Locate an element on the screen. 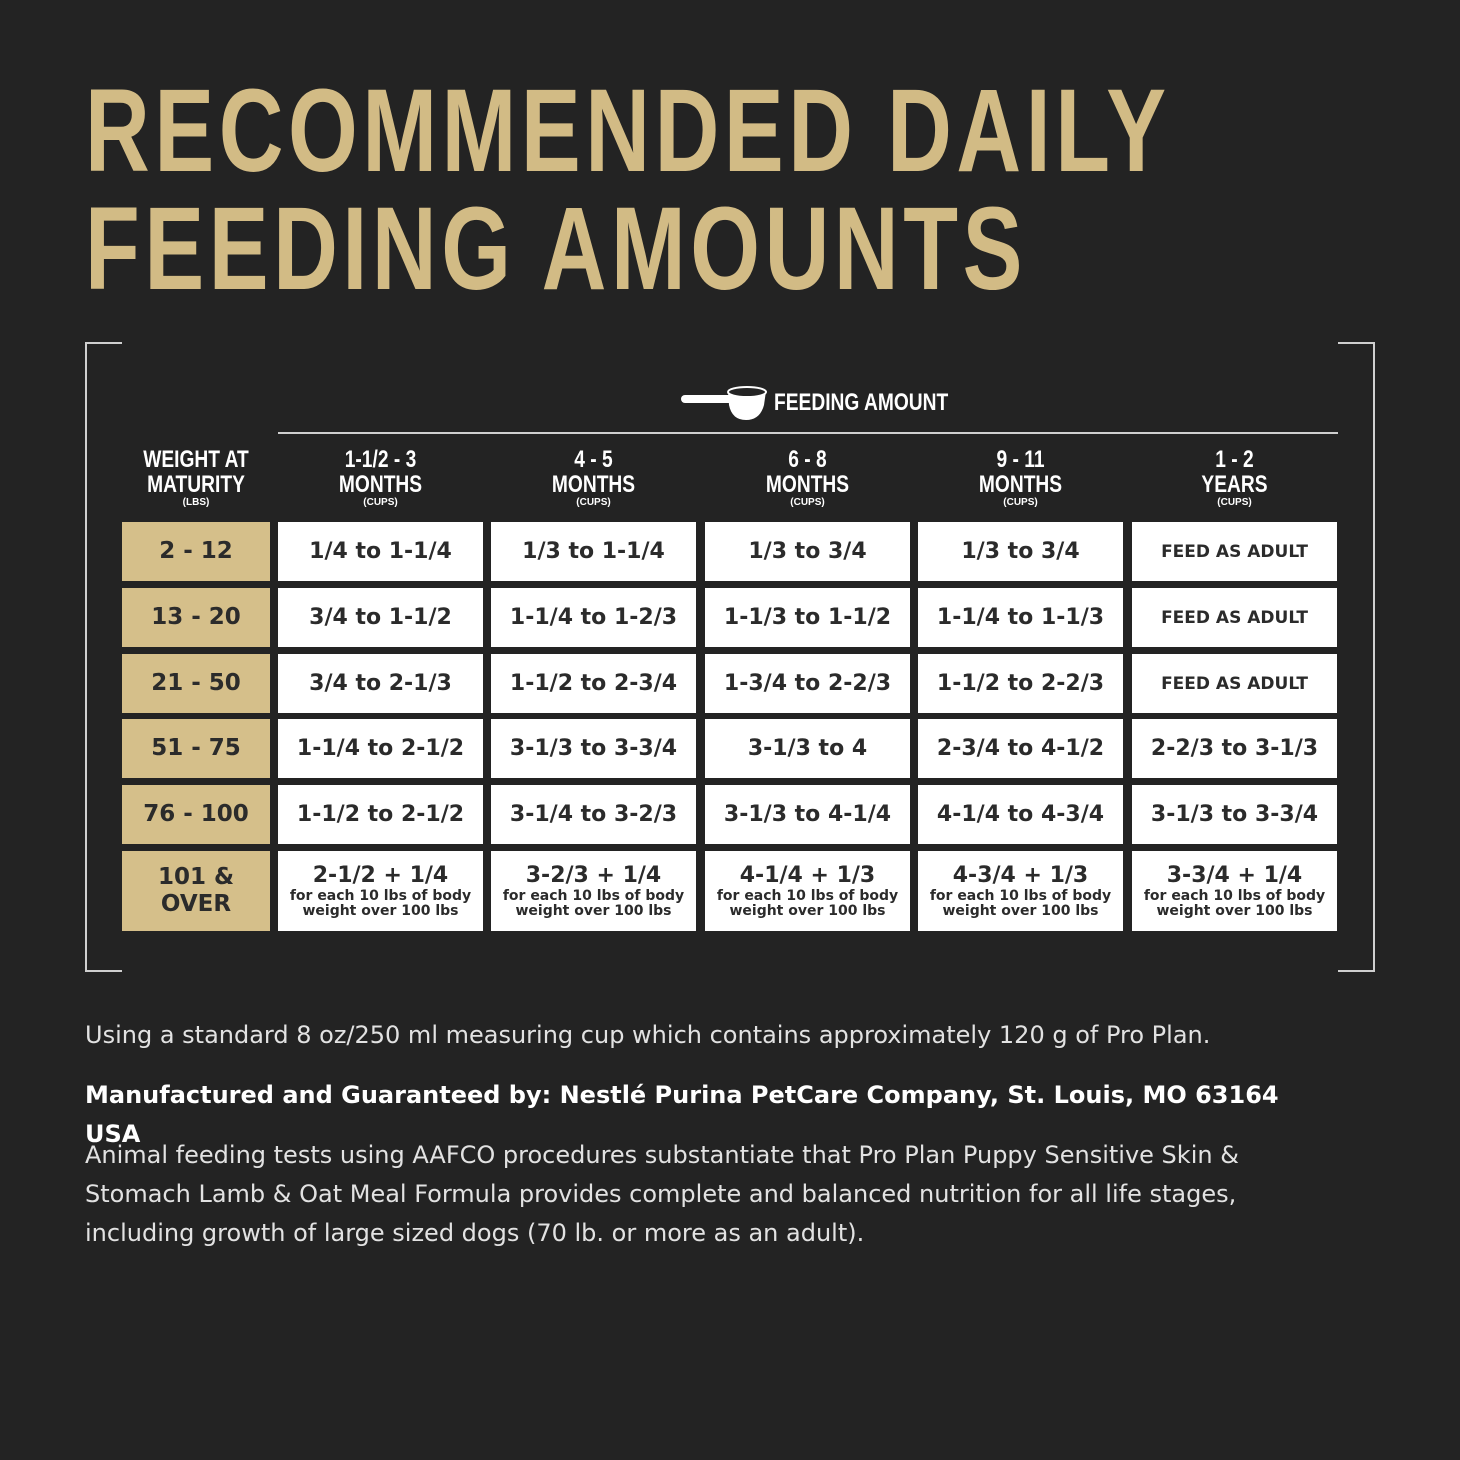  weight-cell: 21 - 50 is located at coordinates (196, 683).